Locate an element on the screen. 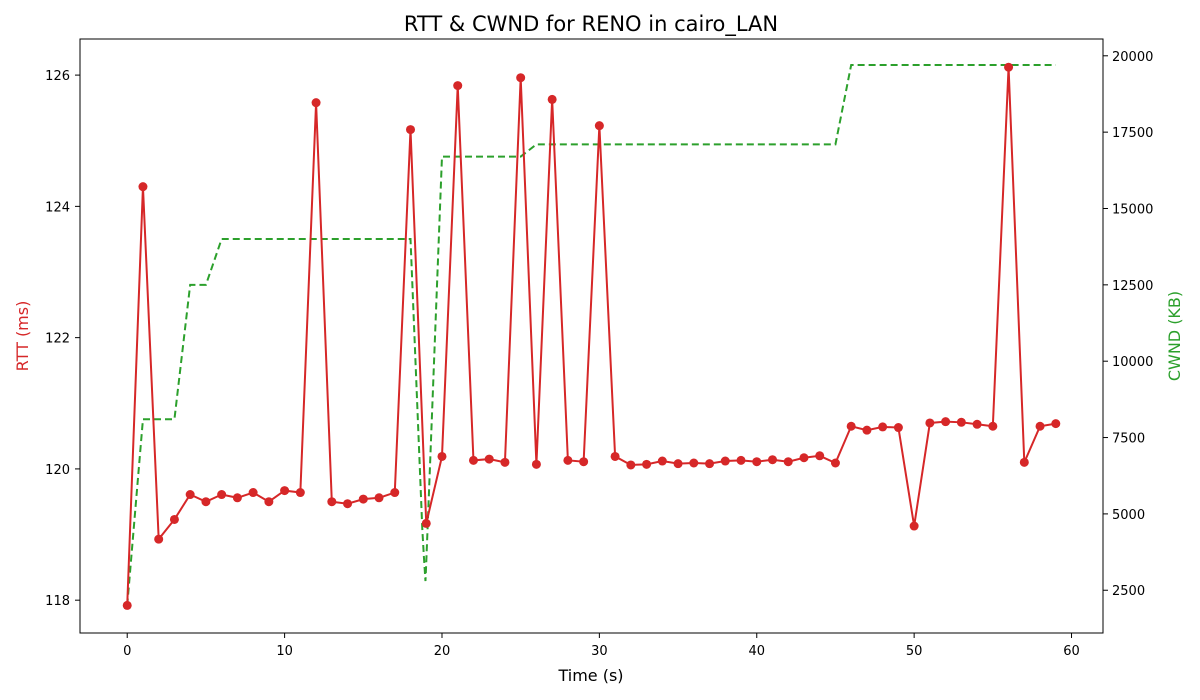 This screenshot has width=1200, height=700. y-right-tick-label: 17500 is located at coordinates (1132, 133).